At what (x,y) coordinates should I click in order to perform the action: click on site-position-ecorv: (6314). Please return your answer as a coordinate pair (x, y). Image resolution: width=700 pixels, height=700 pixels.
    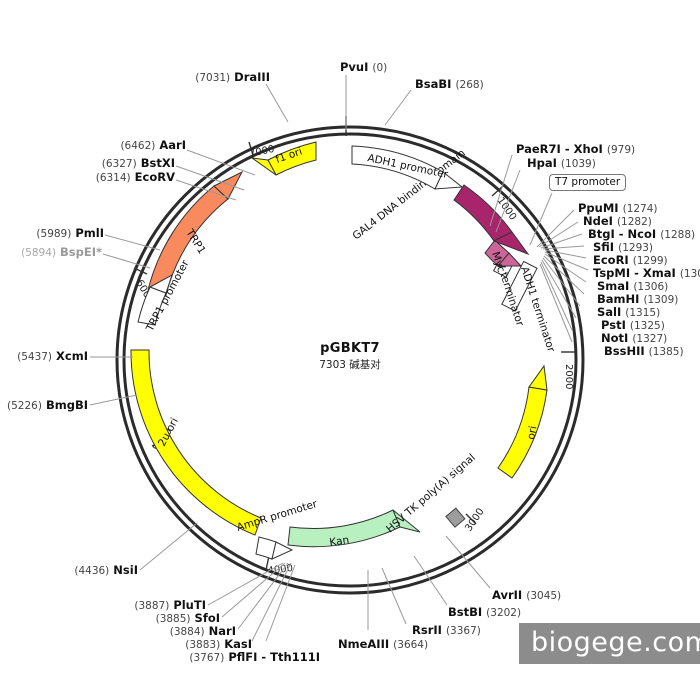
    Looking at the image, I should click on (113, 178).